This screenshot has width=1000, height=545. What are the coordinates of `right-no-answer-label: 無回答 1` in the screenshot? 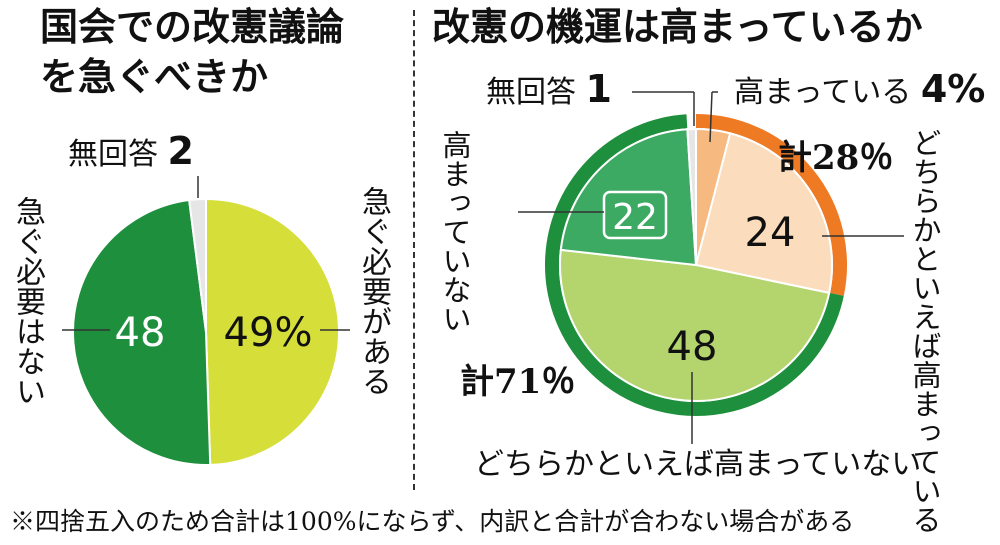 It's located at (549, 89).